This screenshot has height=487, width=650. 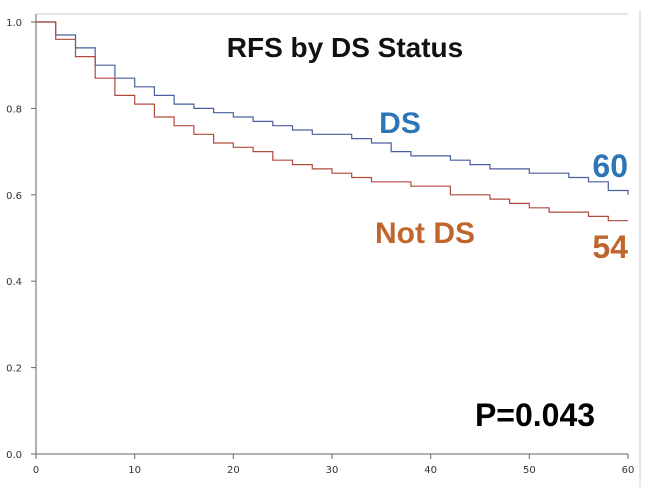 I want to click on x-tick-label: 60, so click(x=628, y=470).